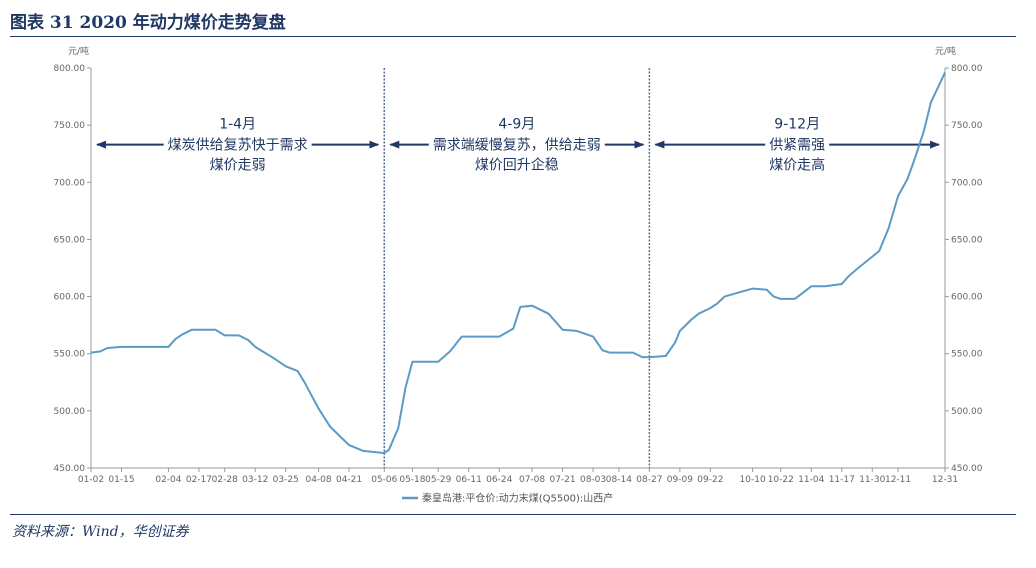 The height and width of the screenshot is (568, 1036). Describe the element at coordinates (797, 125) in the screenshot. I see `period-label: 9-12月` at that location.